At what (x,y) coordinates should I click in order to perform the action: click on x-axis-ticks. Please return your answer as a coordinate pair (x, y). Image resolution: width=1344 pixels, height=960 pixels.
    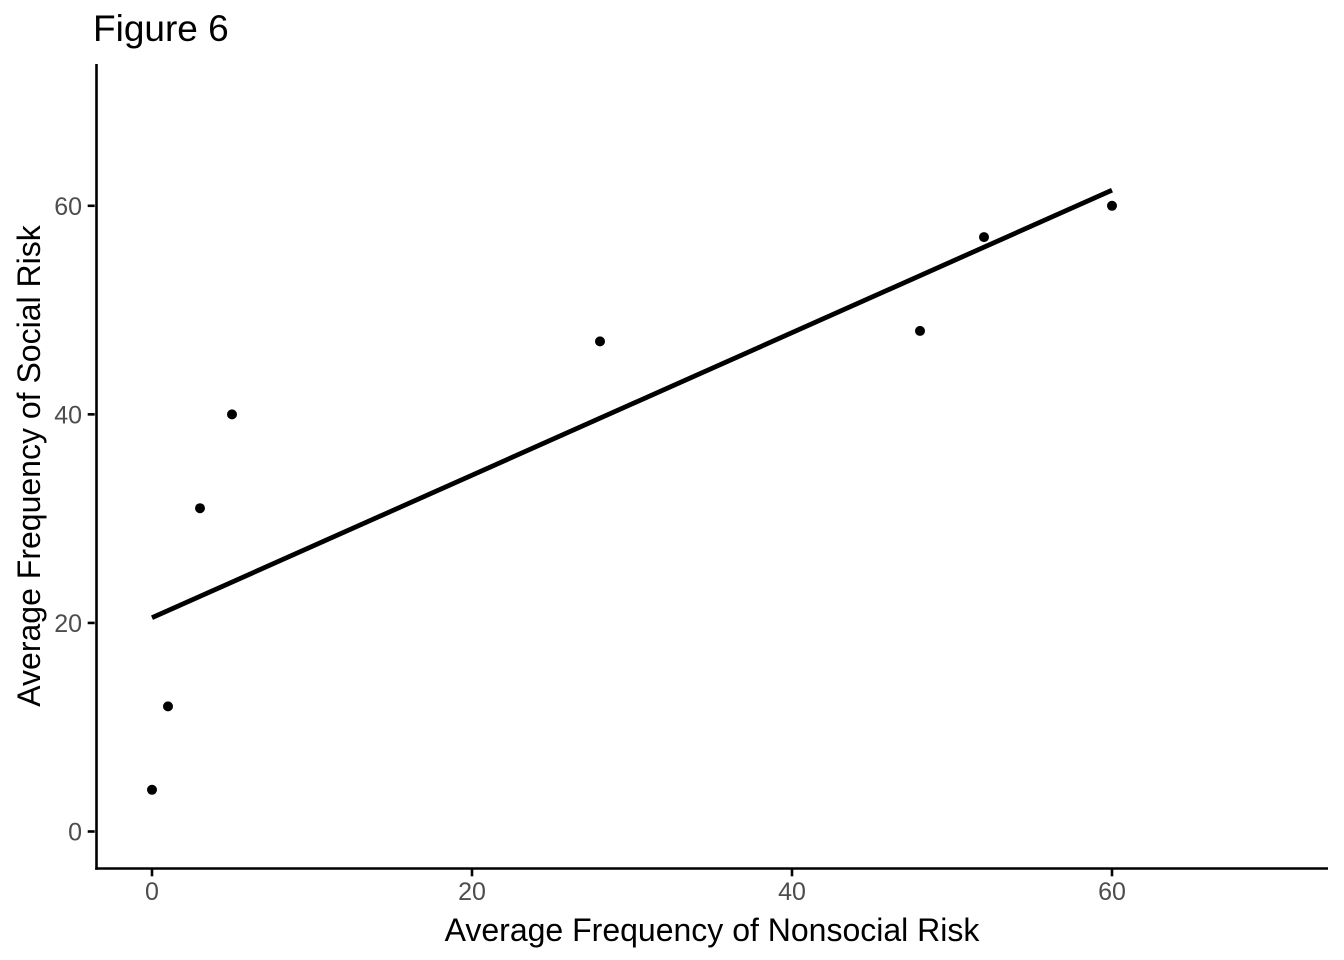
    Looking at the image, I should click on (632, 873).